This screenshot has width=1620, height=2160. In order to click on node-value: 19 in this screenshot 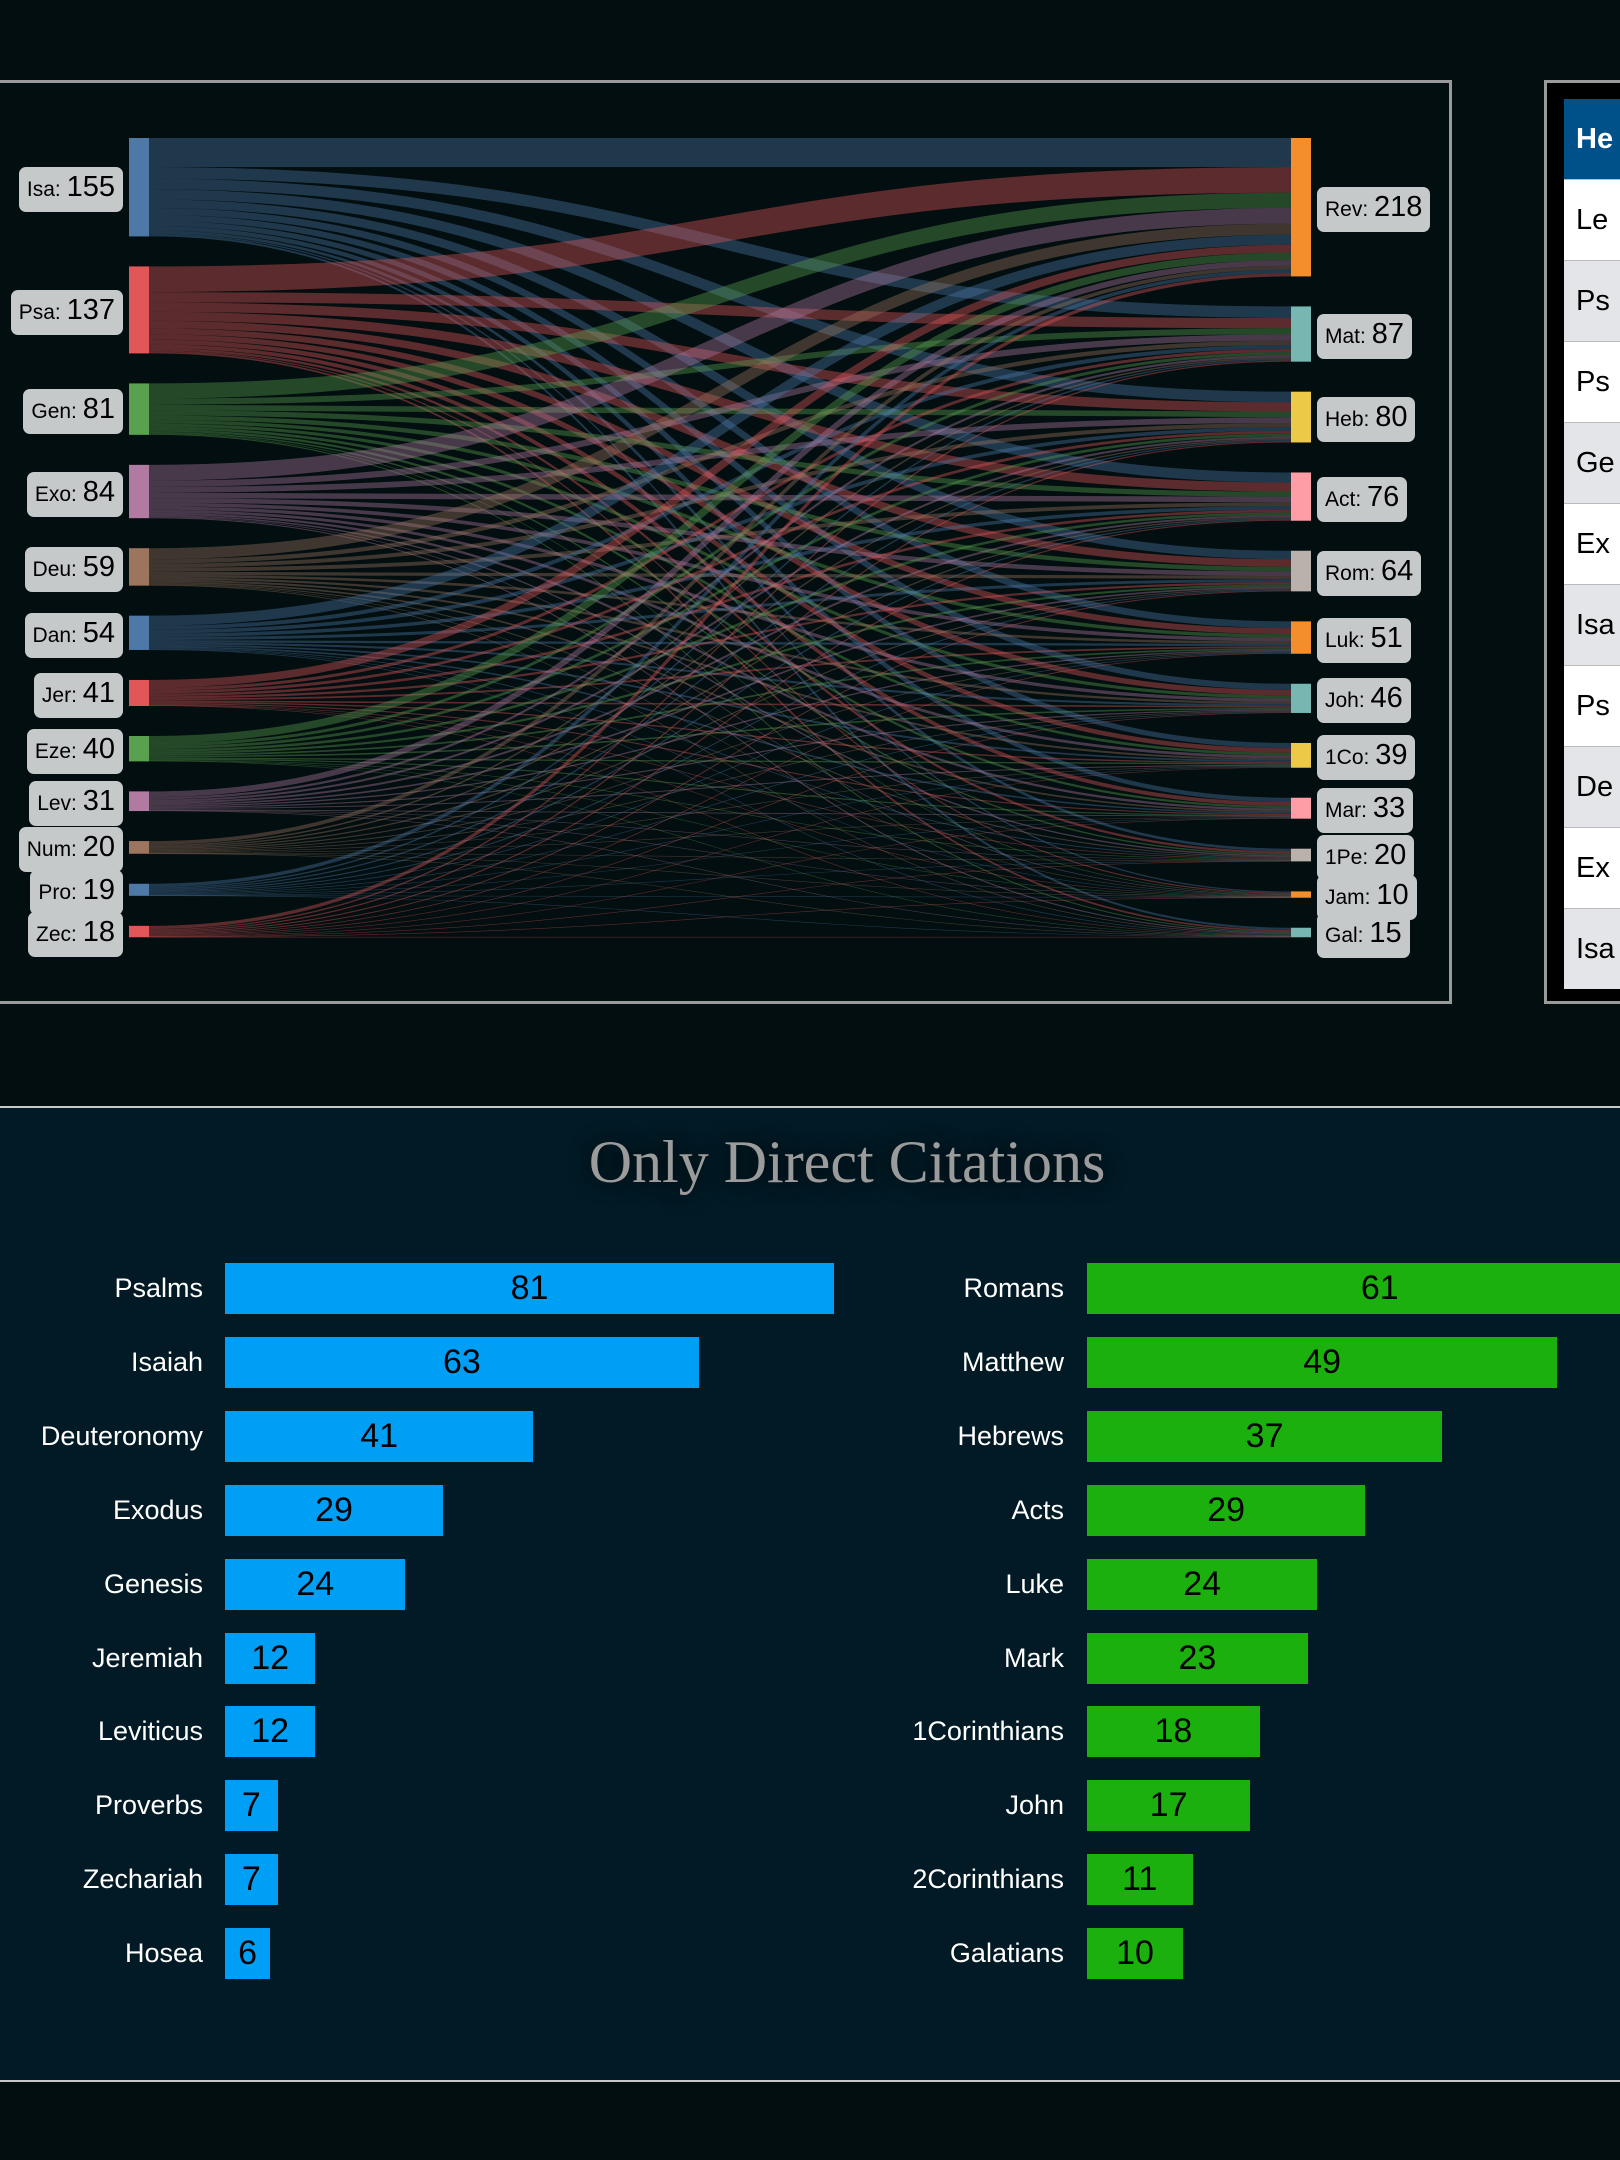, I will do `click(98, 889)`.